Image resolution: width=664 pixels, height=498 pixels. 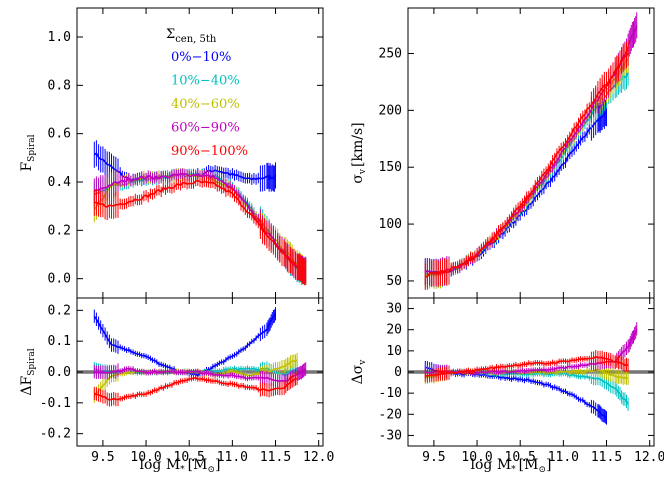 I want to click on x-axis-label-left: log M* [M⊙], so click(x=180, y=466).